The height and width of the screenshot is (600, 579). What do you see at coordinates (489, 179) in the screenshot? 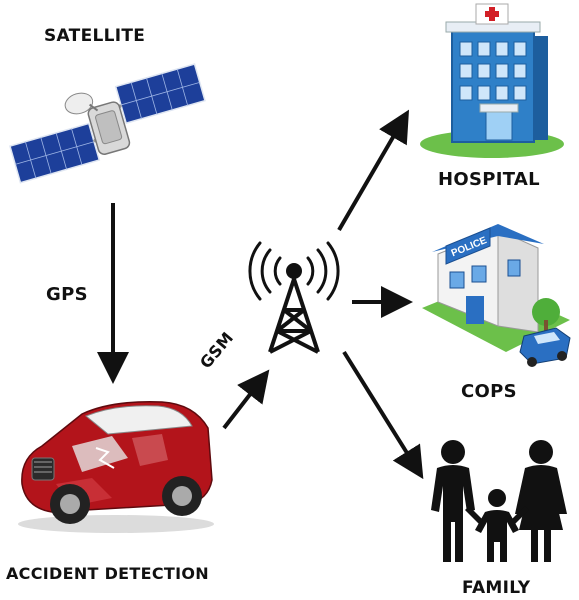
I see `hospital-label: HOSPITAL` at bounding box center [489, 179].